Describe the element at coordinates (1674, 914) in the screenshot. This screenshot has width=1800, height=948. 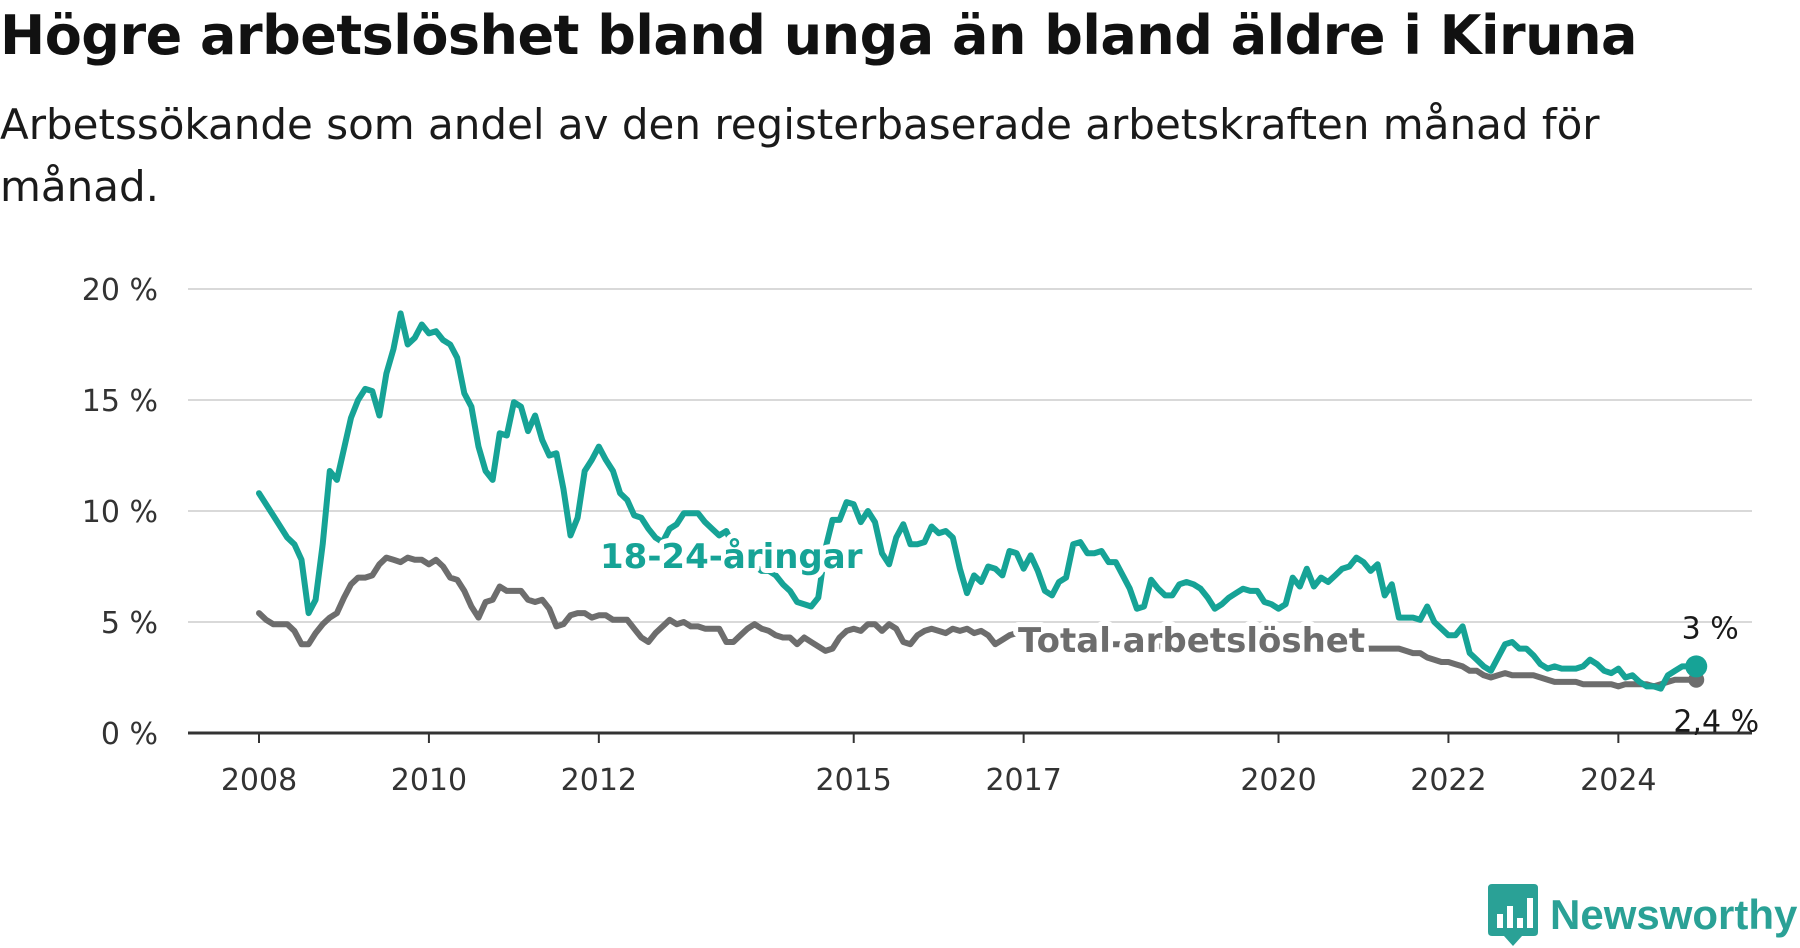
I see `logo-wordmark: Newsworthy` at that location.